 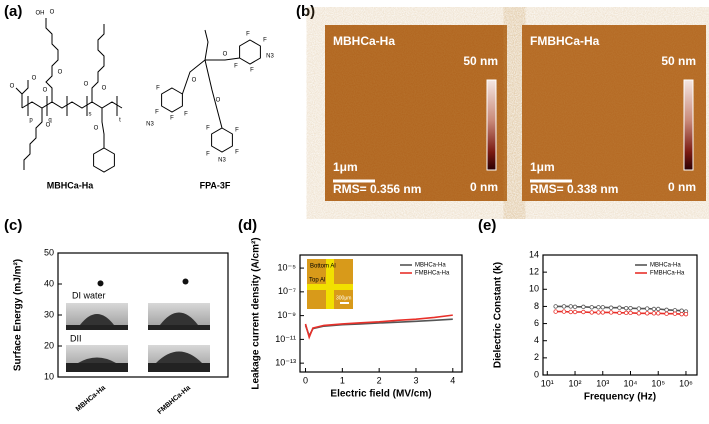 I want to click on y-tick-label: 6, so click(x=536, y=323).